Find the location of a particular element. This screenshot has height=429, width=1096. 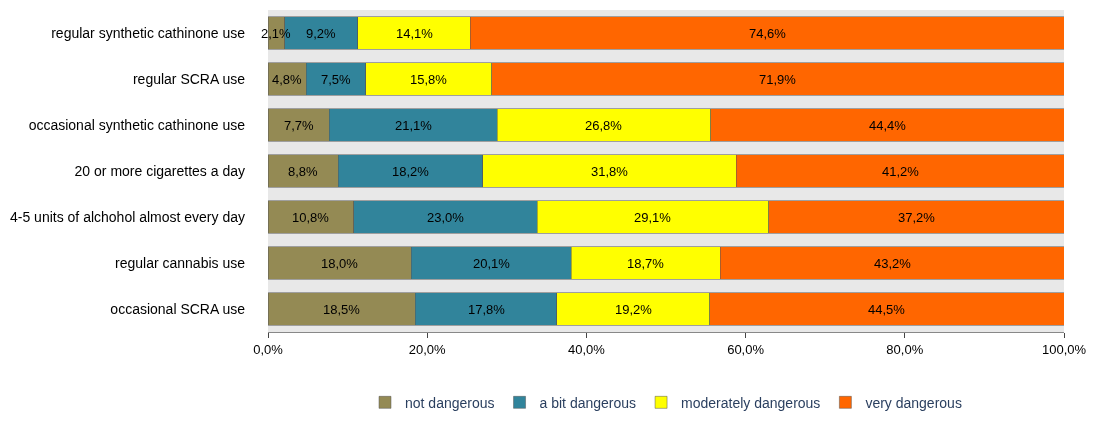

legend-label: not dangerous is located at coordinates (450, 402).